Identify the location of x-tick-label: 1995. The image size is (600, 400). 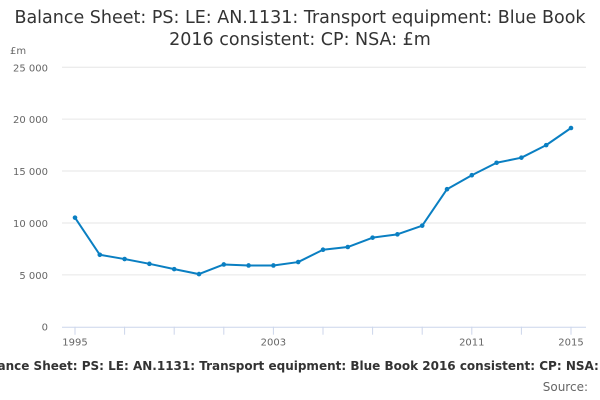
(74, 343).